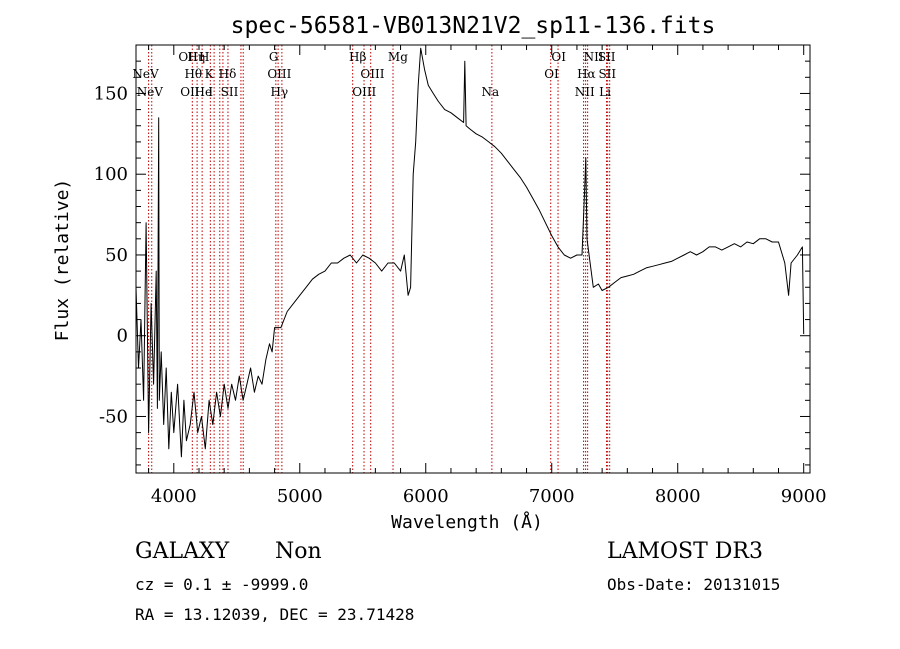  Describe the element at coordinates (193, 74) in the screenshot. I see `spectral-line-label: Hθ` at that location.